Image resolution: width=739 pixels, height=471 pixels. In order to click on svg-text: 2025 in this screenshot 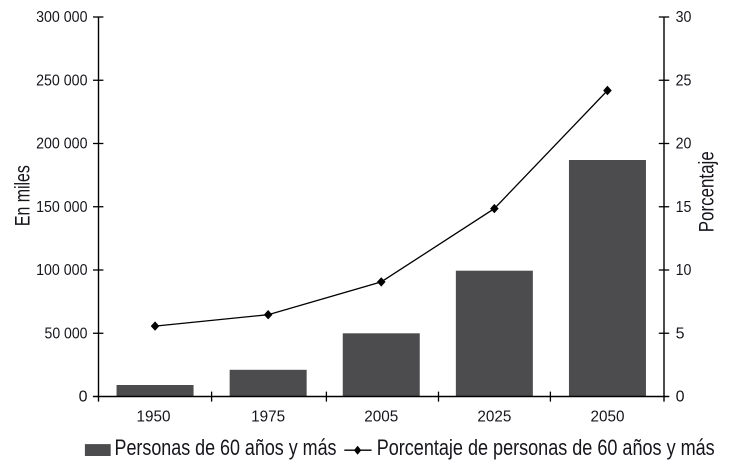, I will do `click(494, 417)`.